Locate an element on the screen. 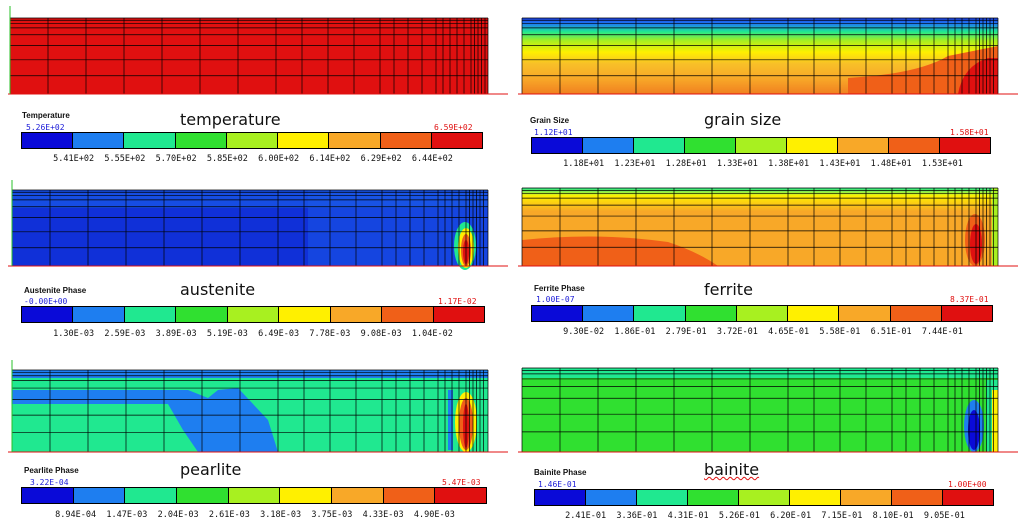 This screenshot has width=1022, height=530. legend-tick-label: 3.18E-03 is located at coordinates (281, 515).